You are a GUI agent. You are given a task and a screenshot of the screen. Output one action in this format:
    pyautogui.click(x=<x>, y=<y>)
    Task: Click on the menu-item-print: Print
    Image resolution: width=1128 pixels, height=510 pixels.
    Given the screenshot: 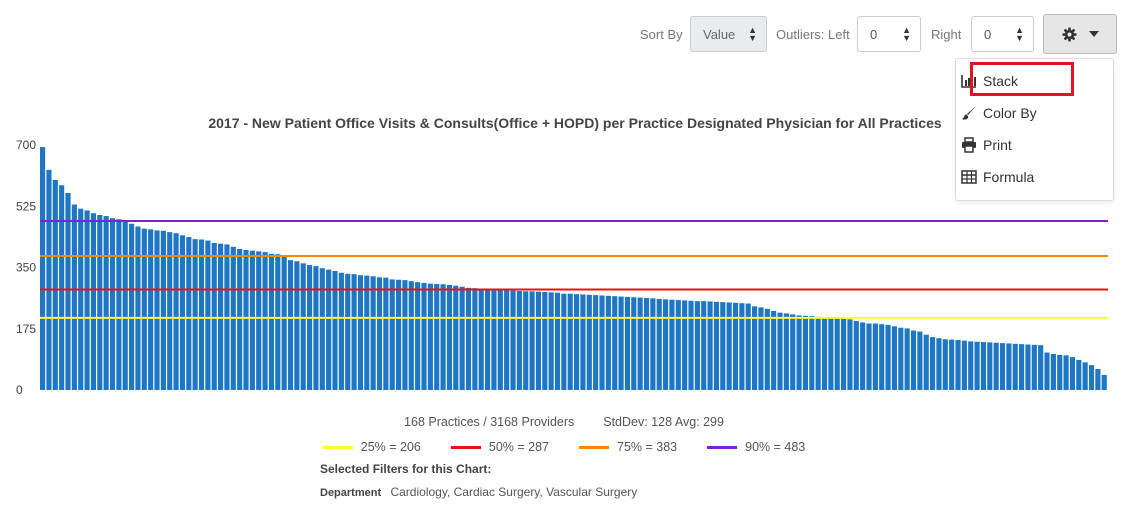 What is the action you would take?
    pyautogui.click(x=987, y=145)
    